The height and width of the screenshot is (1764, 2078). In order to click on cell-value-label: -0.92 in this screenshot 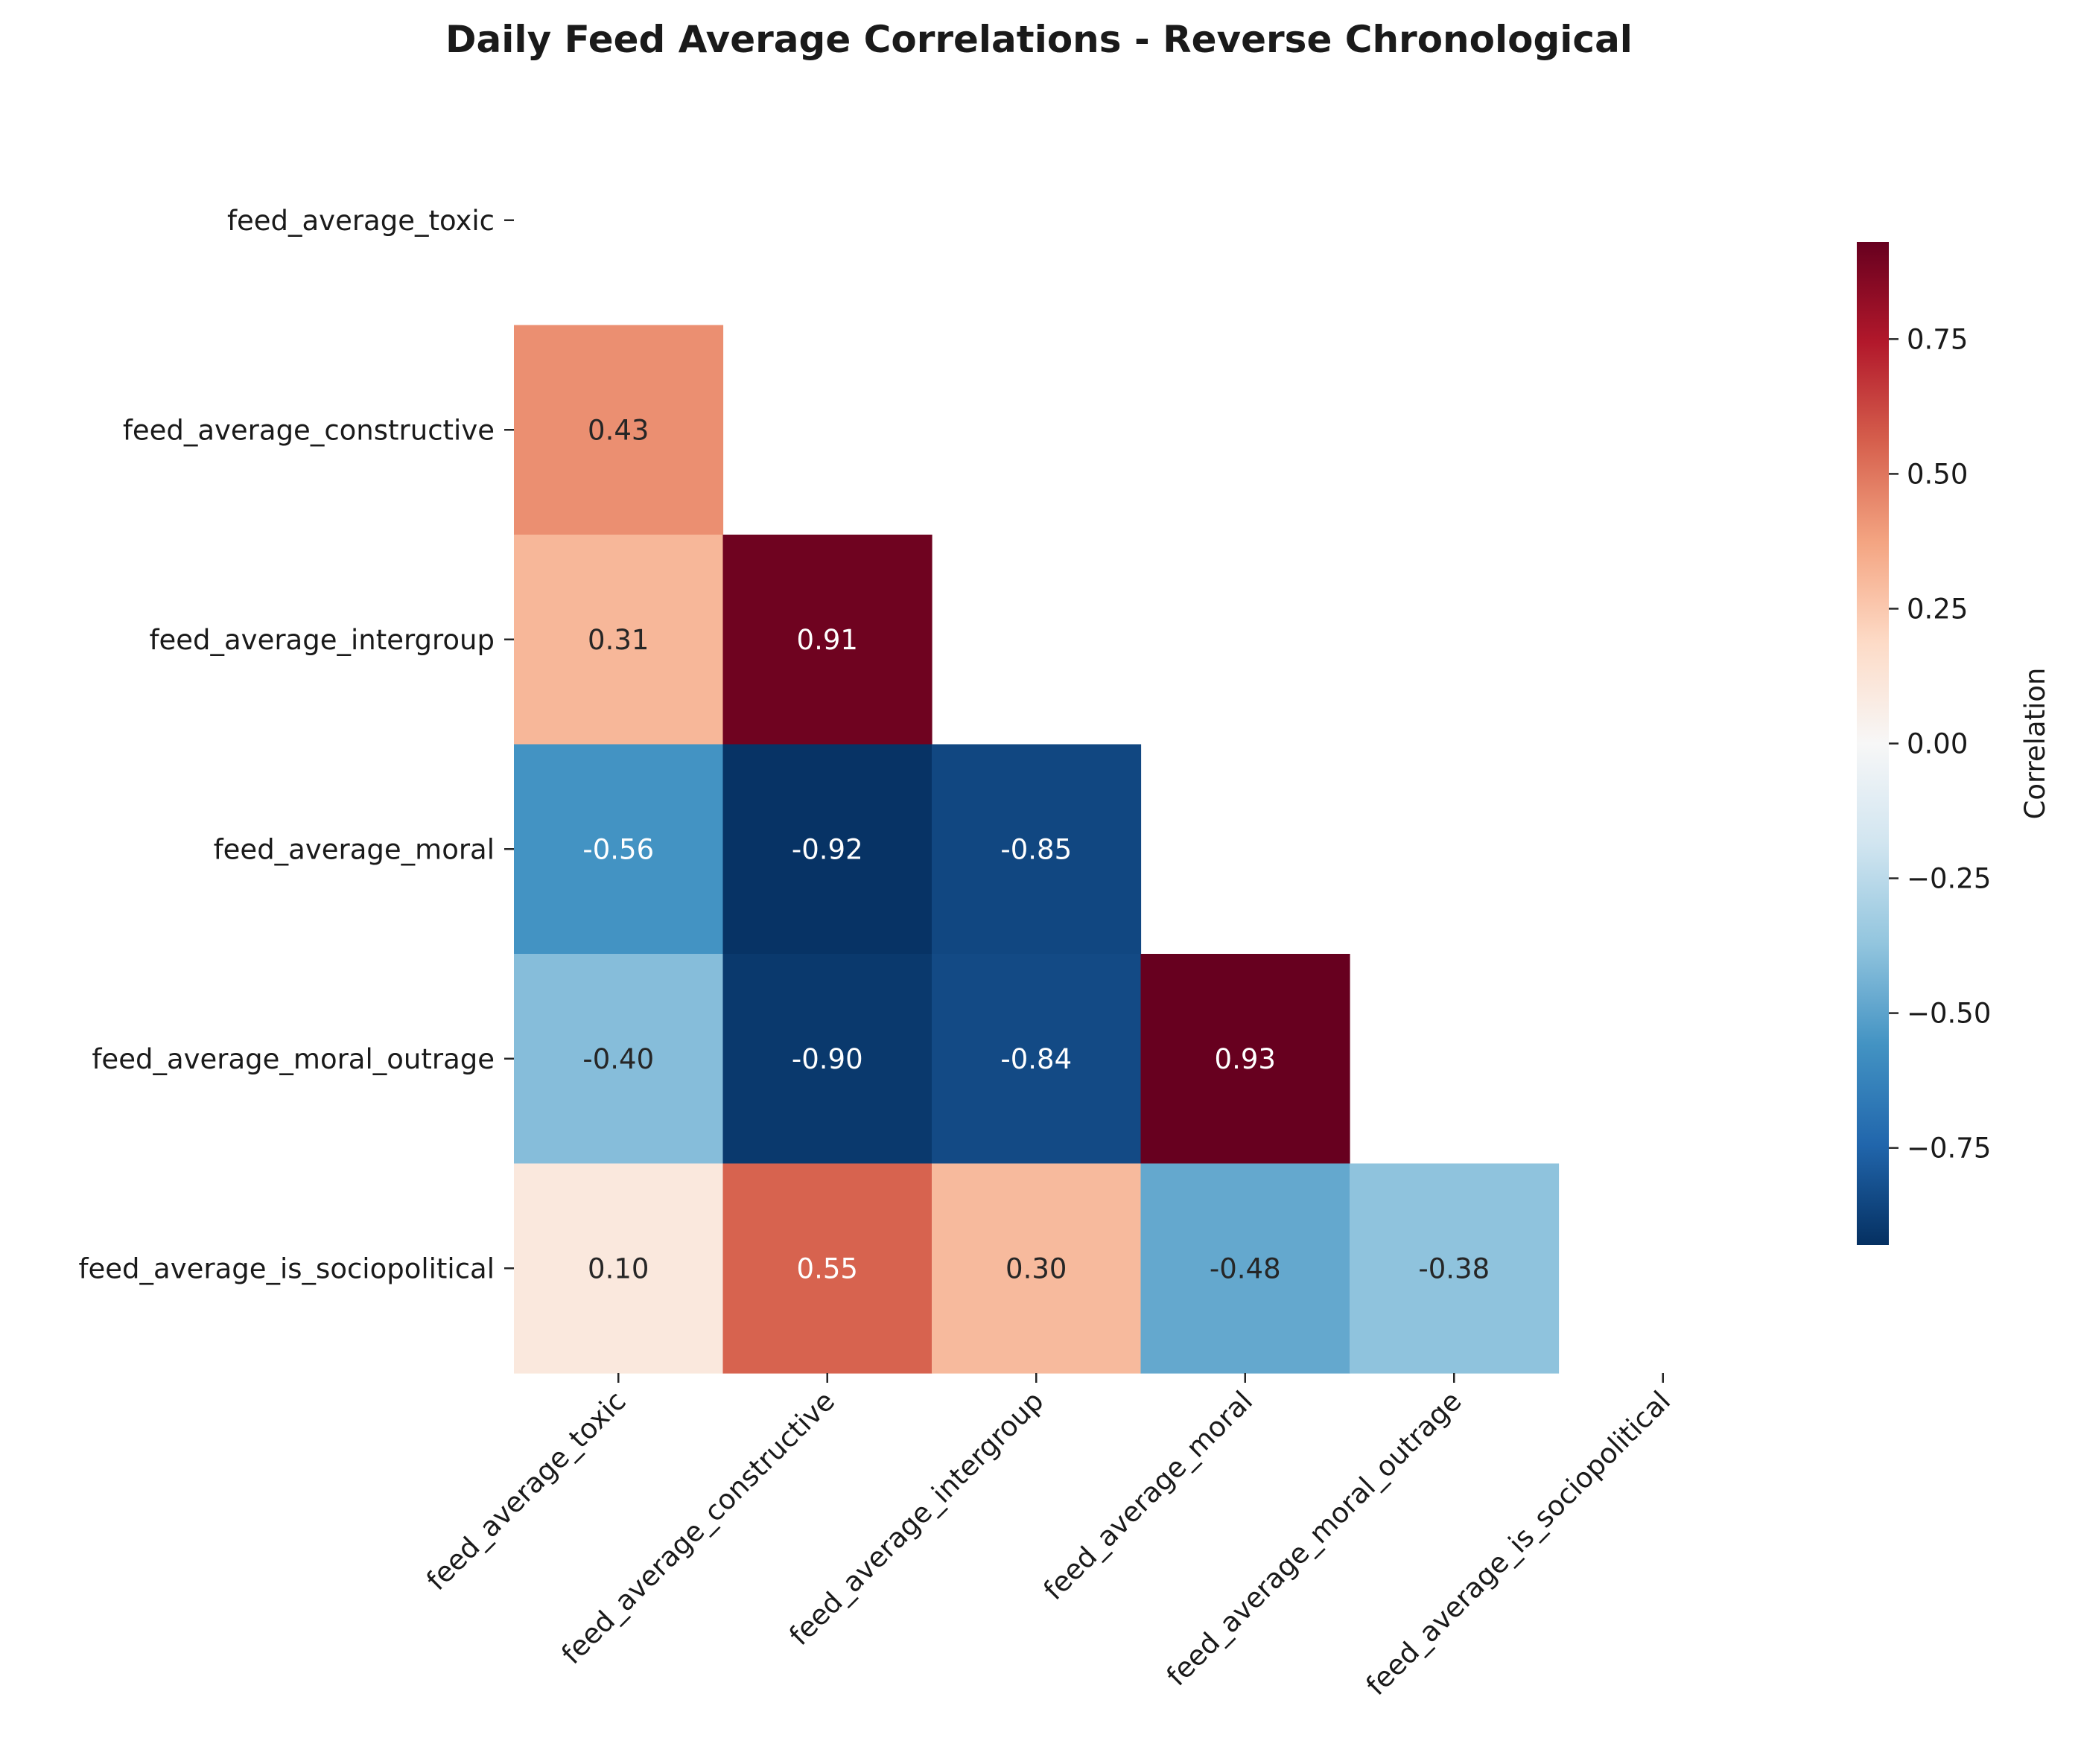, I will do `click(827, 849)`.